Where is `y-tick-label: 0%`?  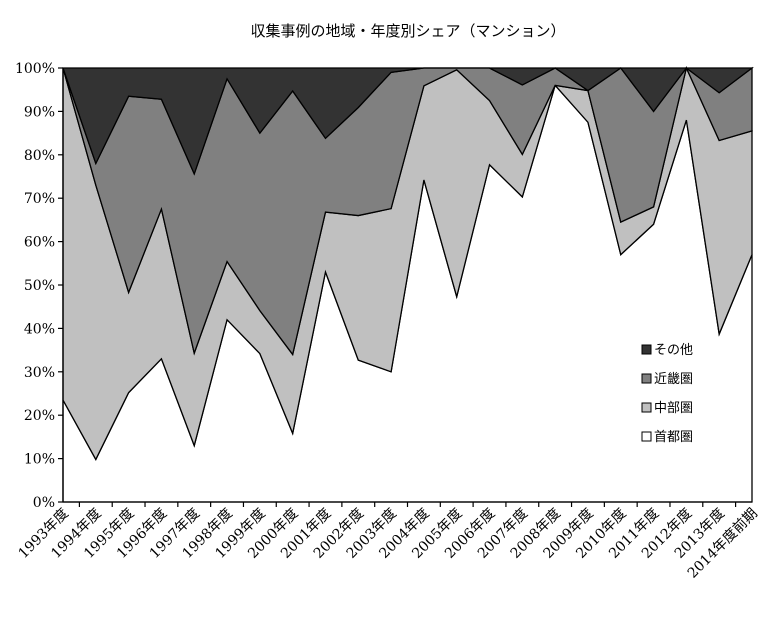
y-tick-label: 0% is located at coordinates (44, 503).